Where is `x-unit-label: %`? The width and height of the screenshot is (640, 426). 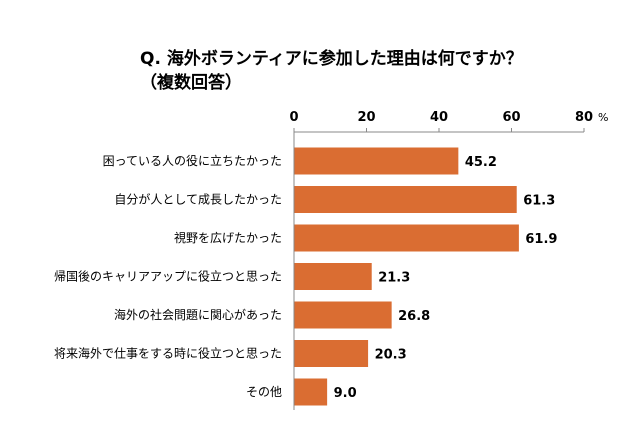
x-unit-label: % is located at coordinates (603, 117).